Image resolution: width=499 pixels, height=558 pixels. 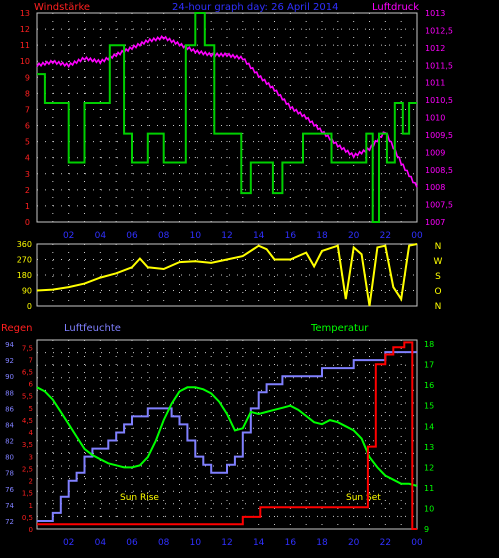 What do you see at coordinates (27, 469) in the screenshot?
I see `rain-tick-label: 2,5` at bounding box center [27, 469].